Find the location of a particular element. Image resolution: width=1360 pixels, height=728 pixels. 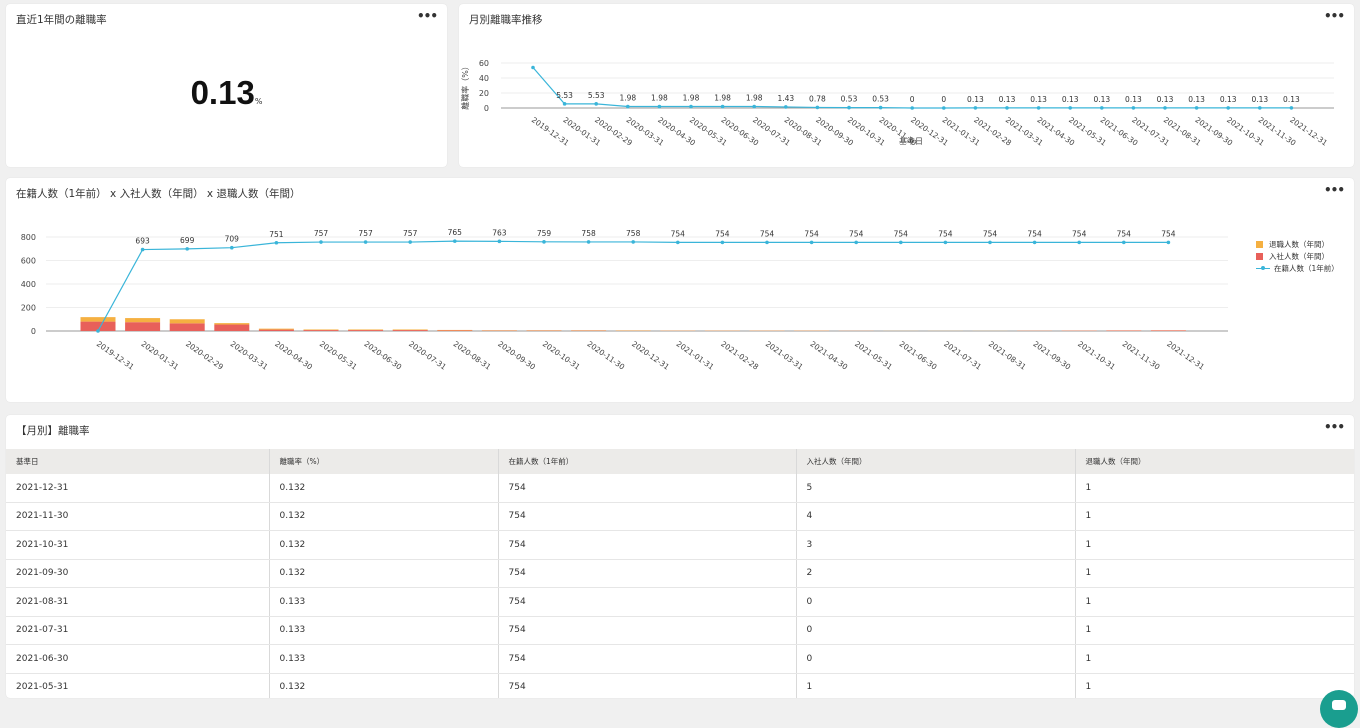

chat-icon is located at coordinates (1339, 709).